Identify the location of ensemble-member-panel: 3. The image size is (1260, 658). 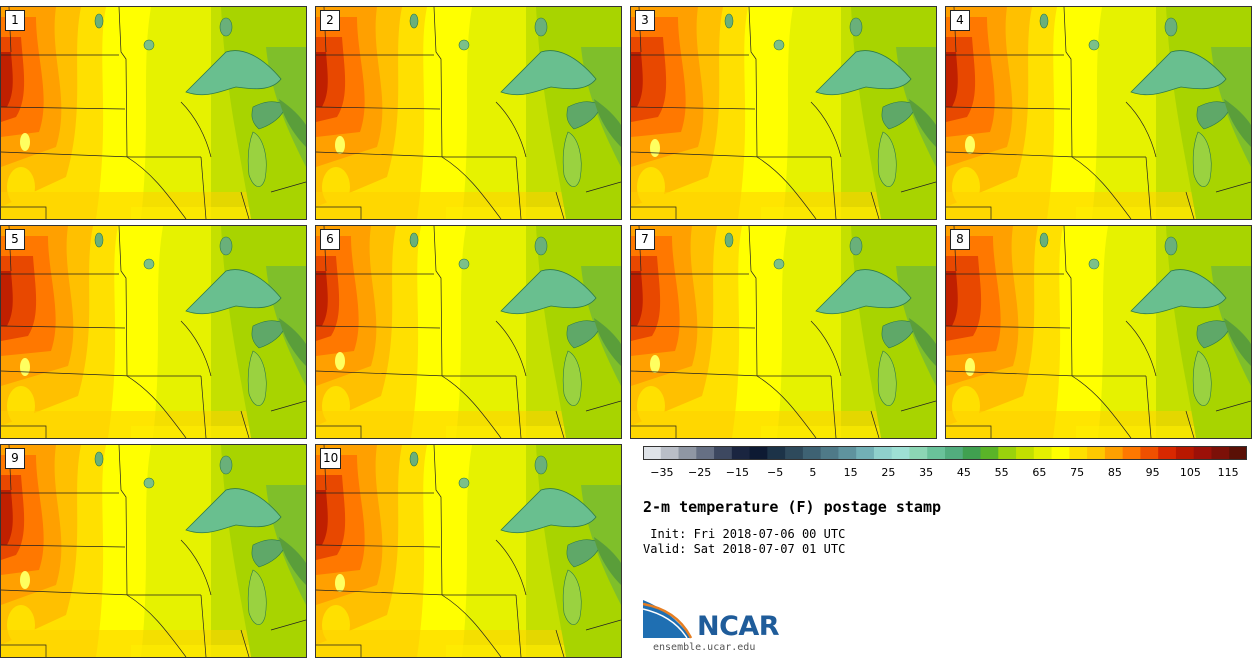
(783, 113).